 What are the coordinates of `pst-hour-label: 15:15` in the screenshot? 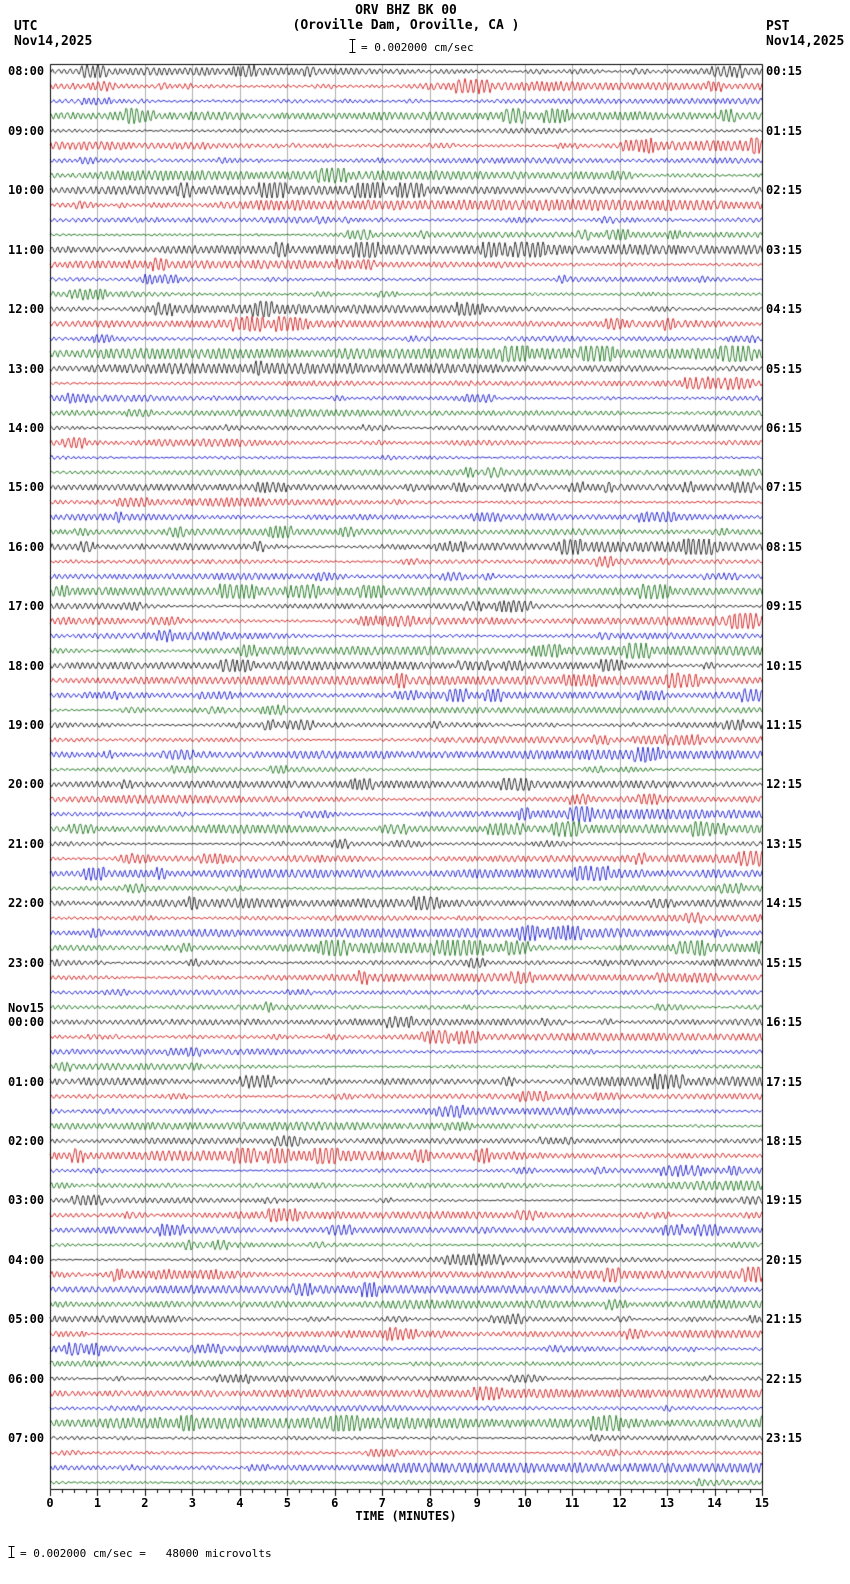 It's located at (784, 962).